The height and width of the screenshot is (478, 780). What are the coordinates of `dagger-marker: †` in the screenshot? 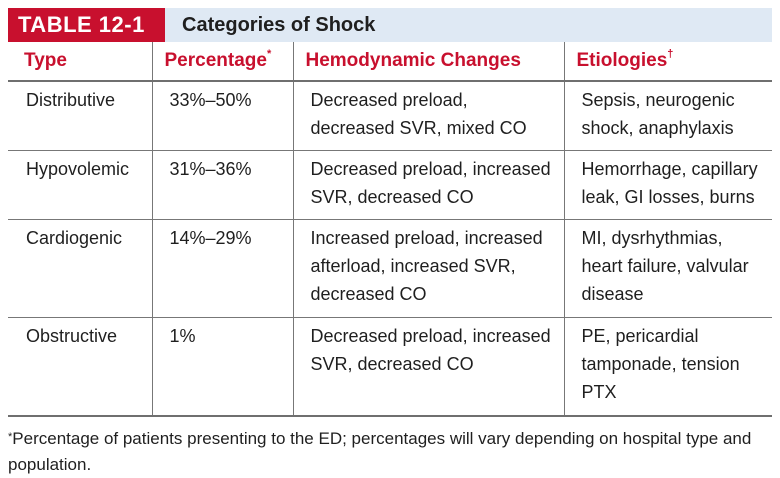 It's located at (670, 54).